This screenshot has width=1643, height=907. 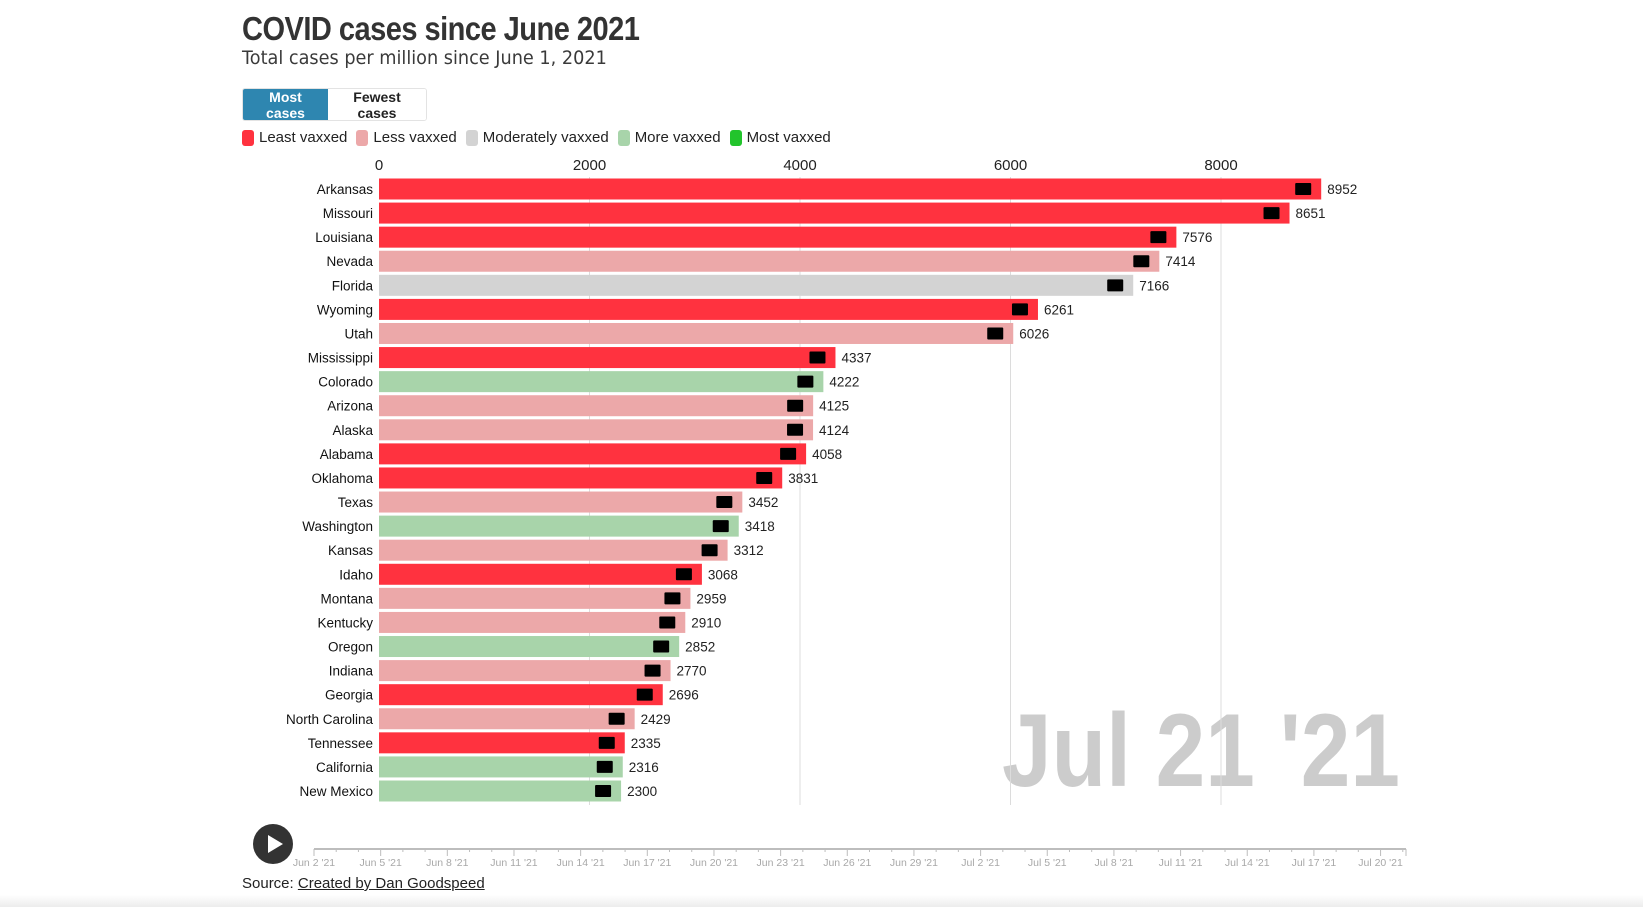 I want to click on category-label: Kansas, so click(x=350, y=550).